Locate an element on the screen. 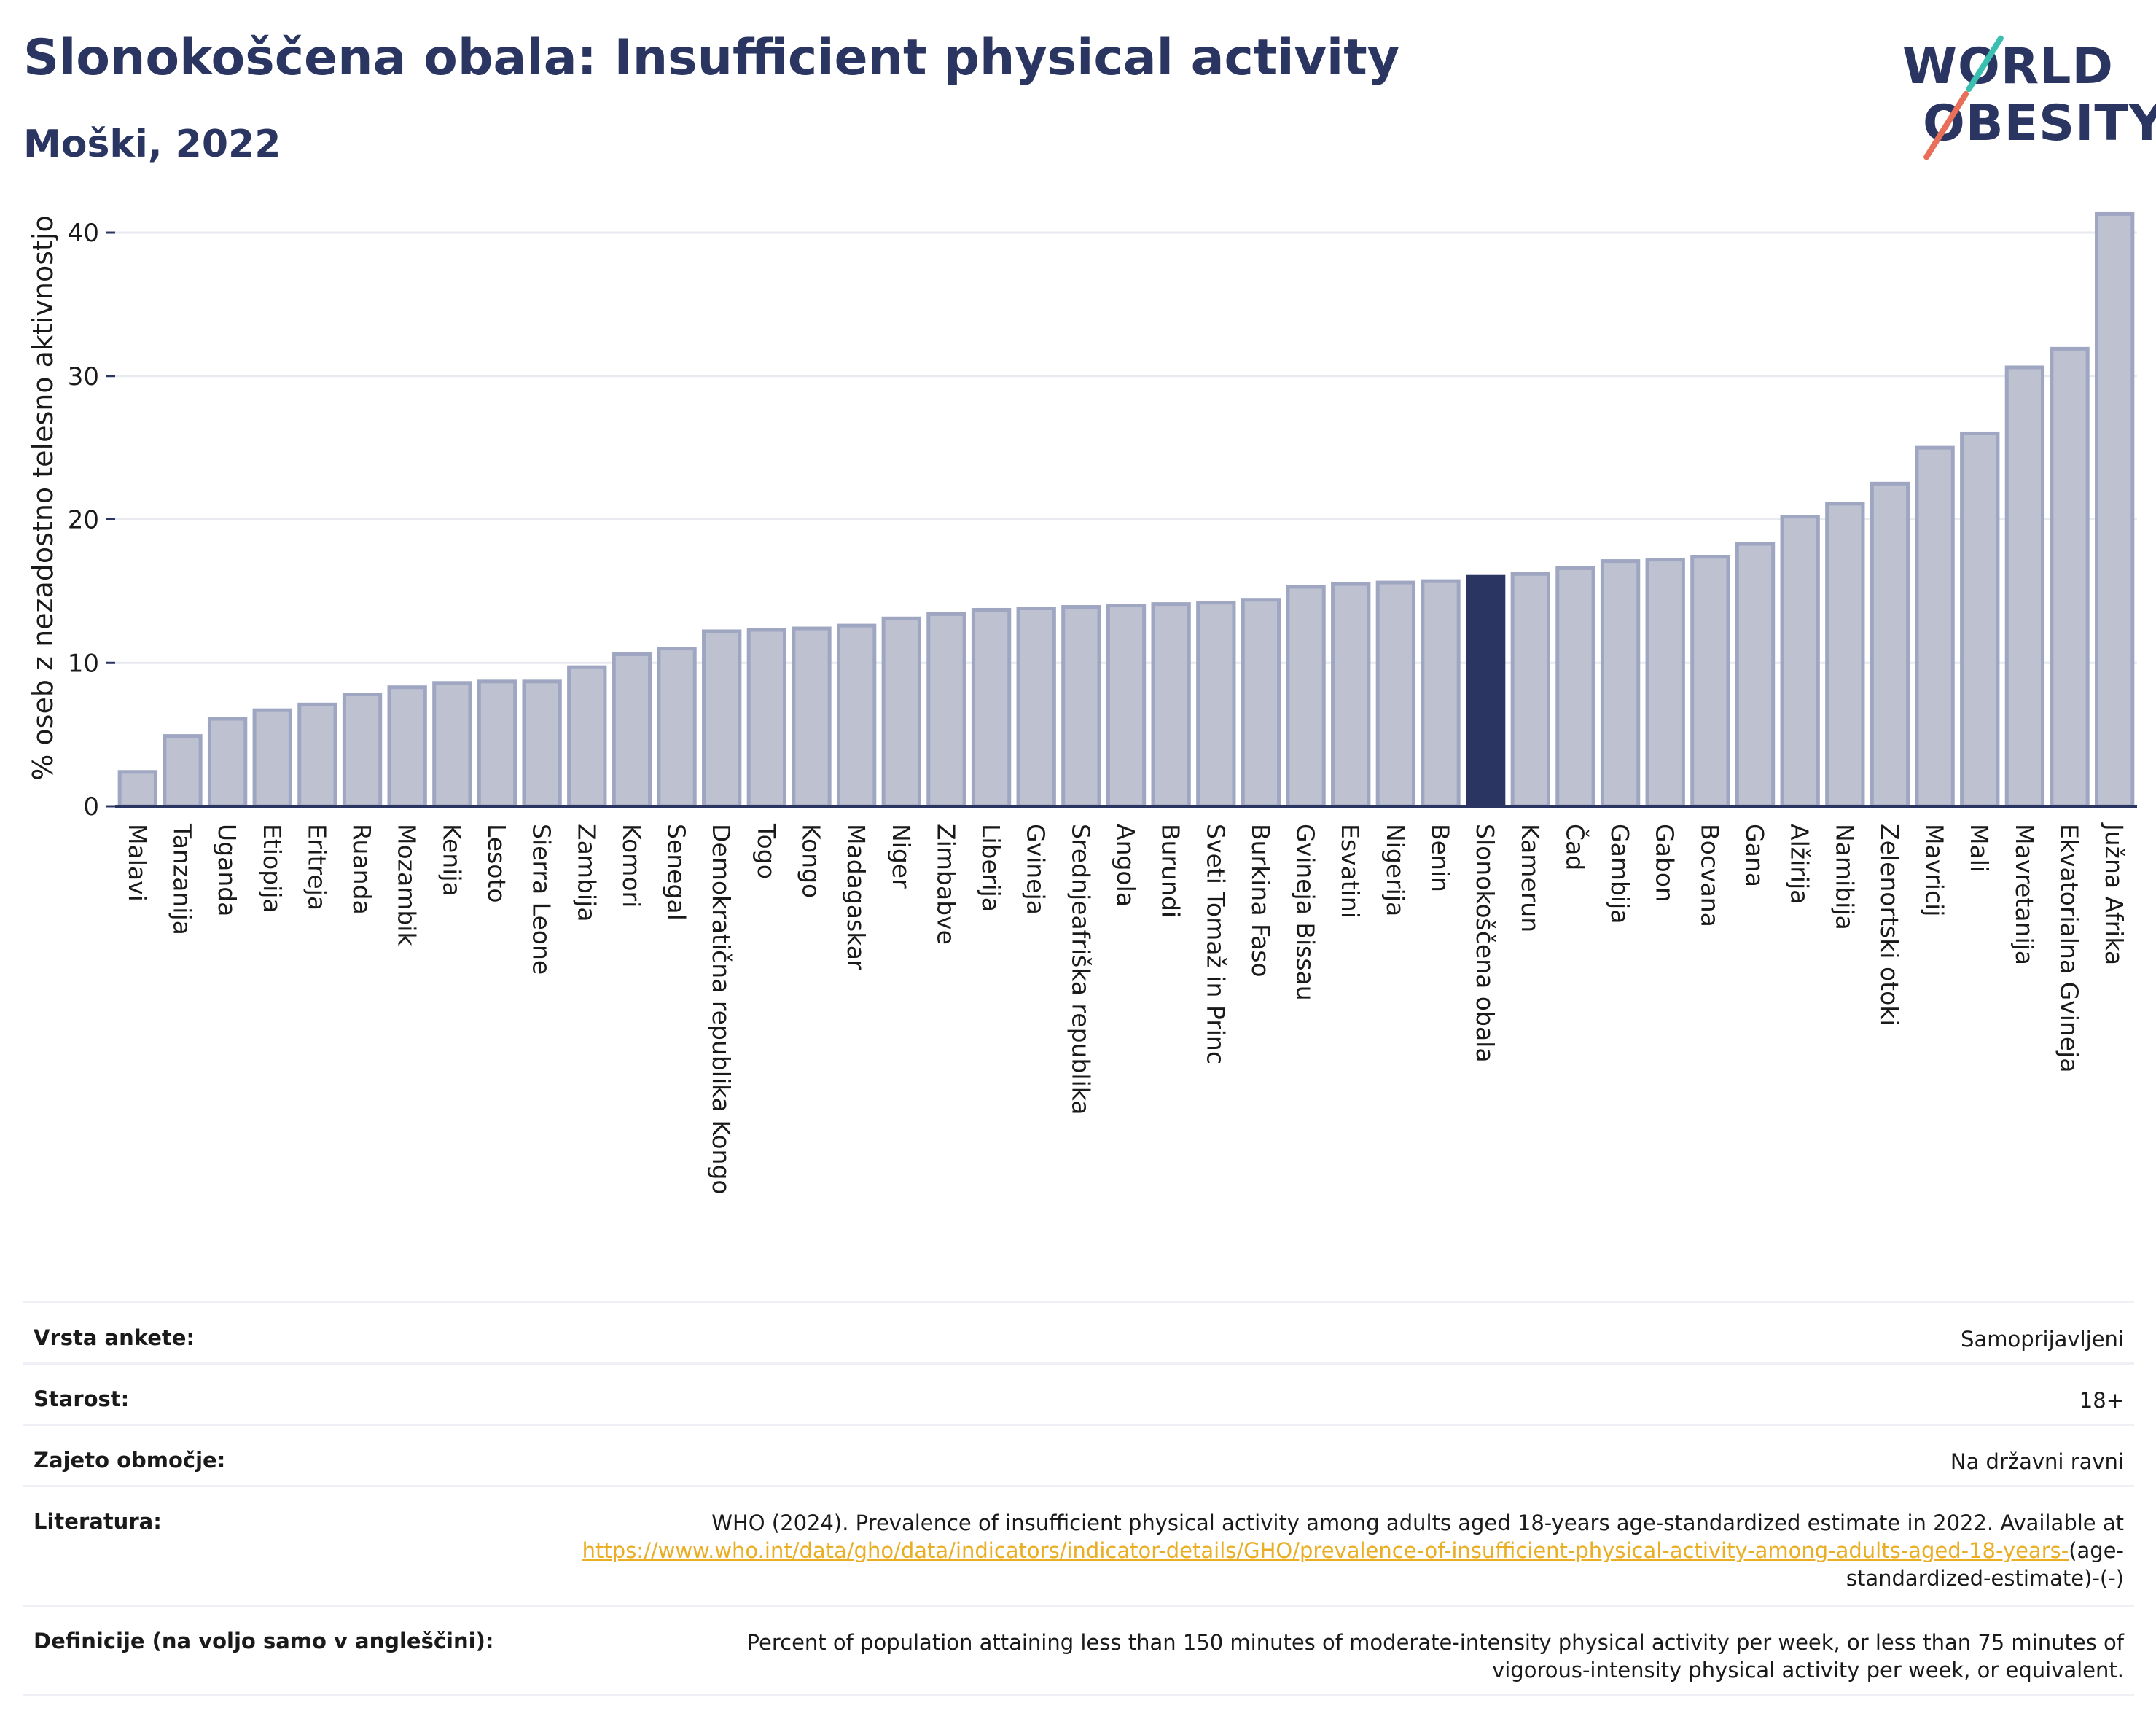  x-tick-label: Tanzanija is located at coordinates (182, 879).